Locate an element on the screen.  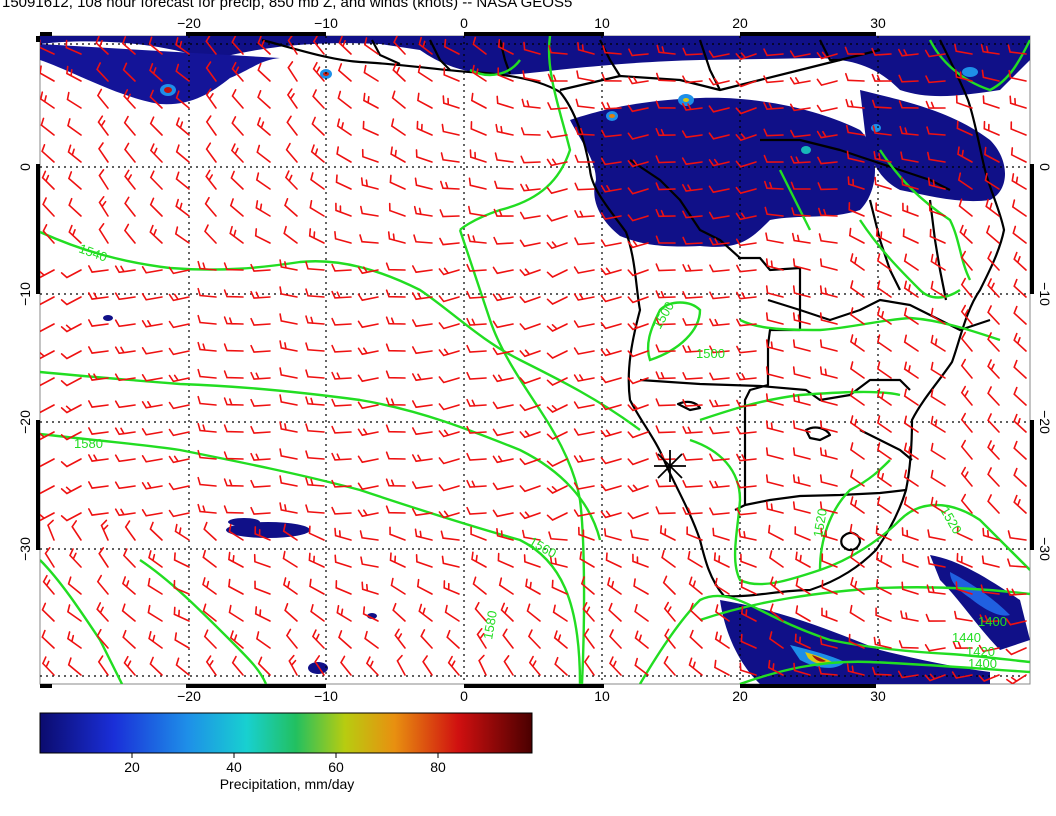
lon-tick-label: −20 is located at coordinates (189, 696).